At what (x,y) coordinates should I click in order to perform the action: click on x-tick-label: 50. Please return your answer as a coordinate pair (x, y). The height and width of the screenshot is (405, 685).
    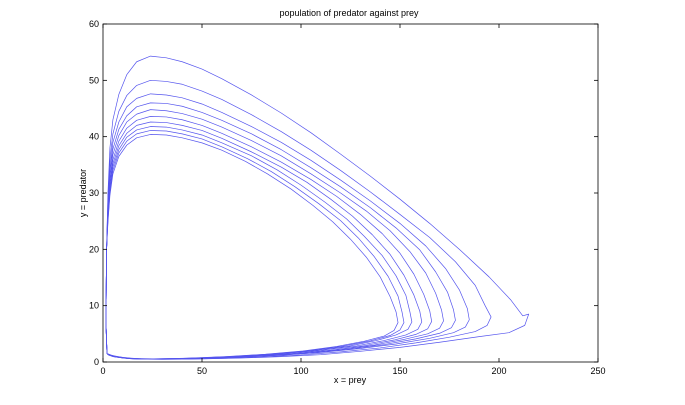
    Looking at the image, I should click on (202, 371).